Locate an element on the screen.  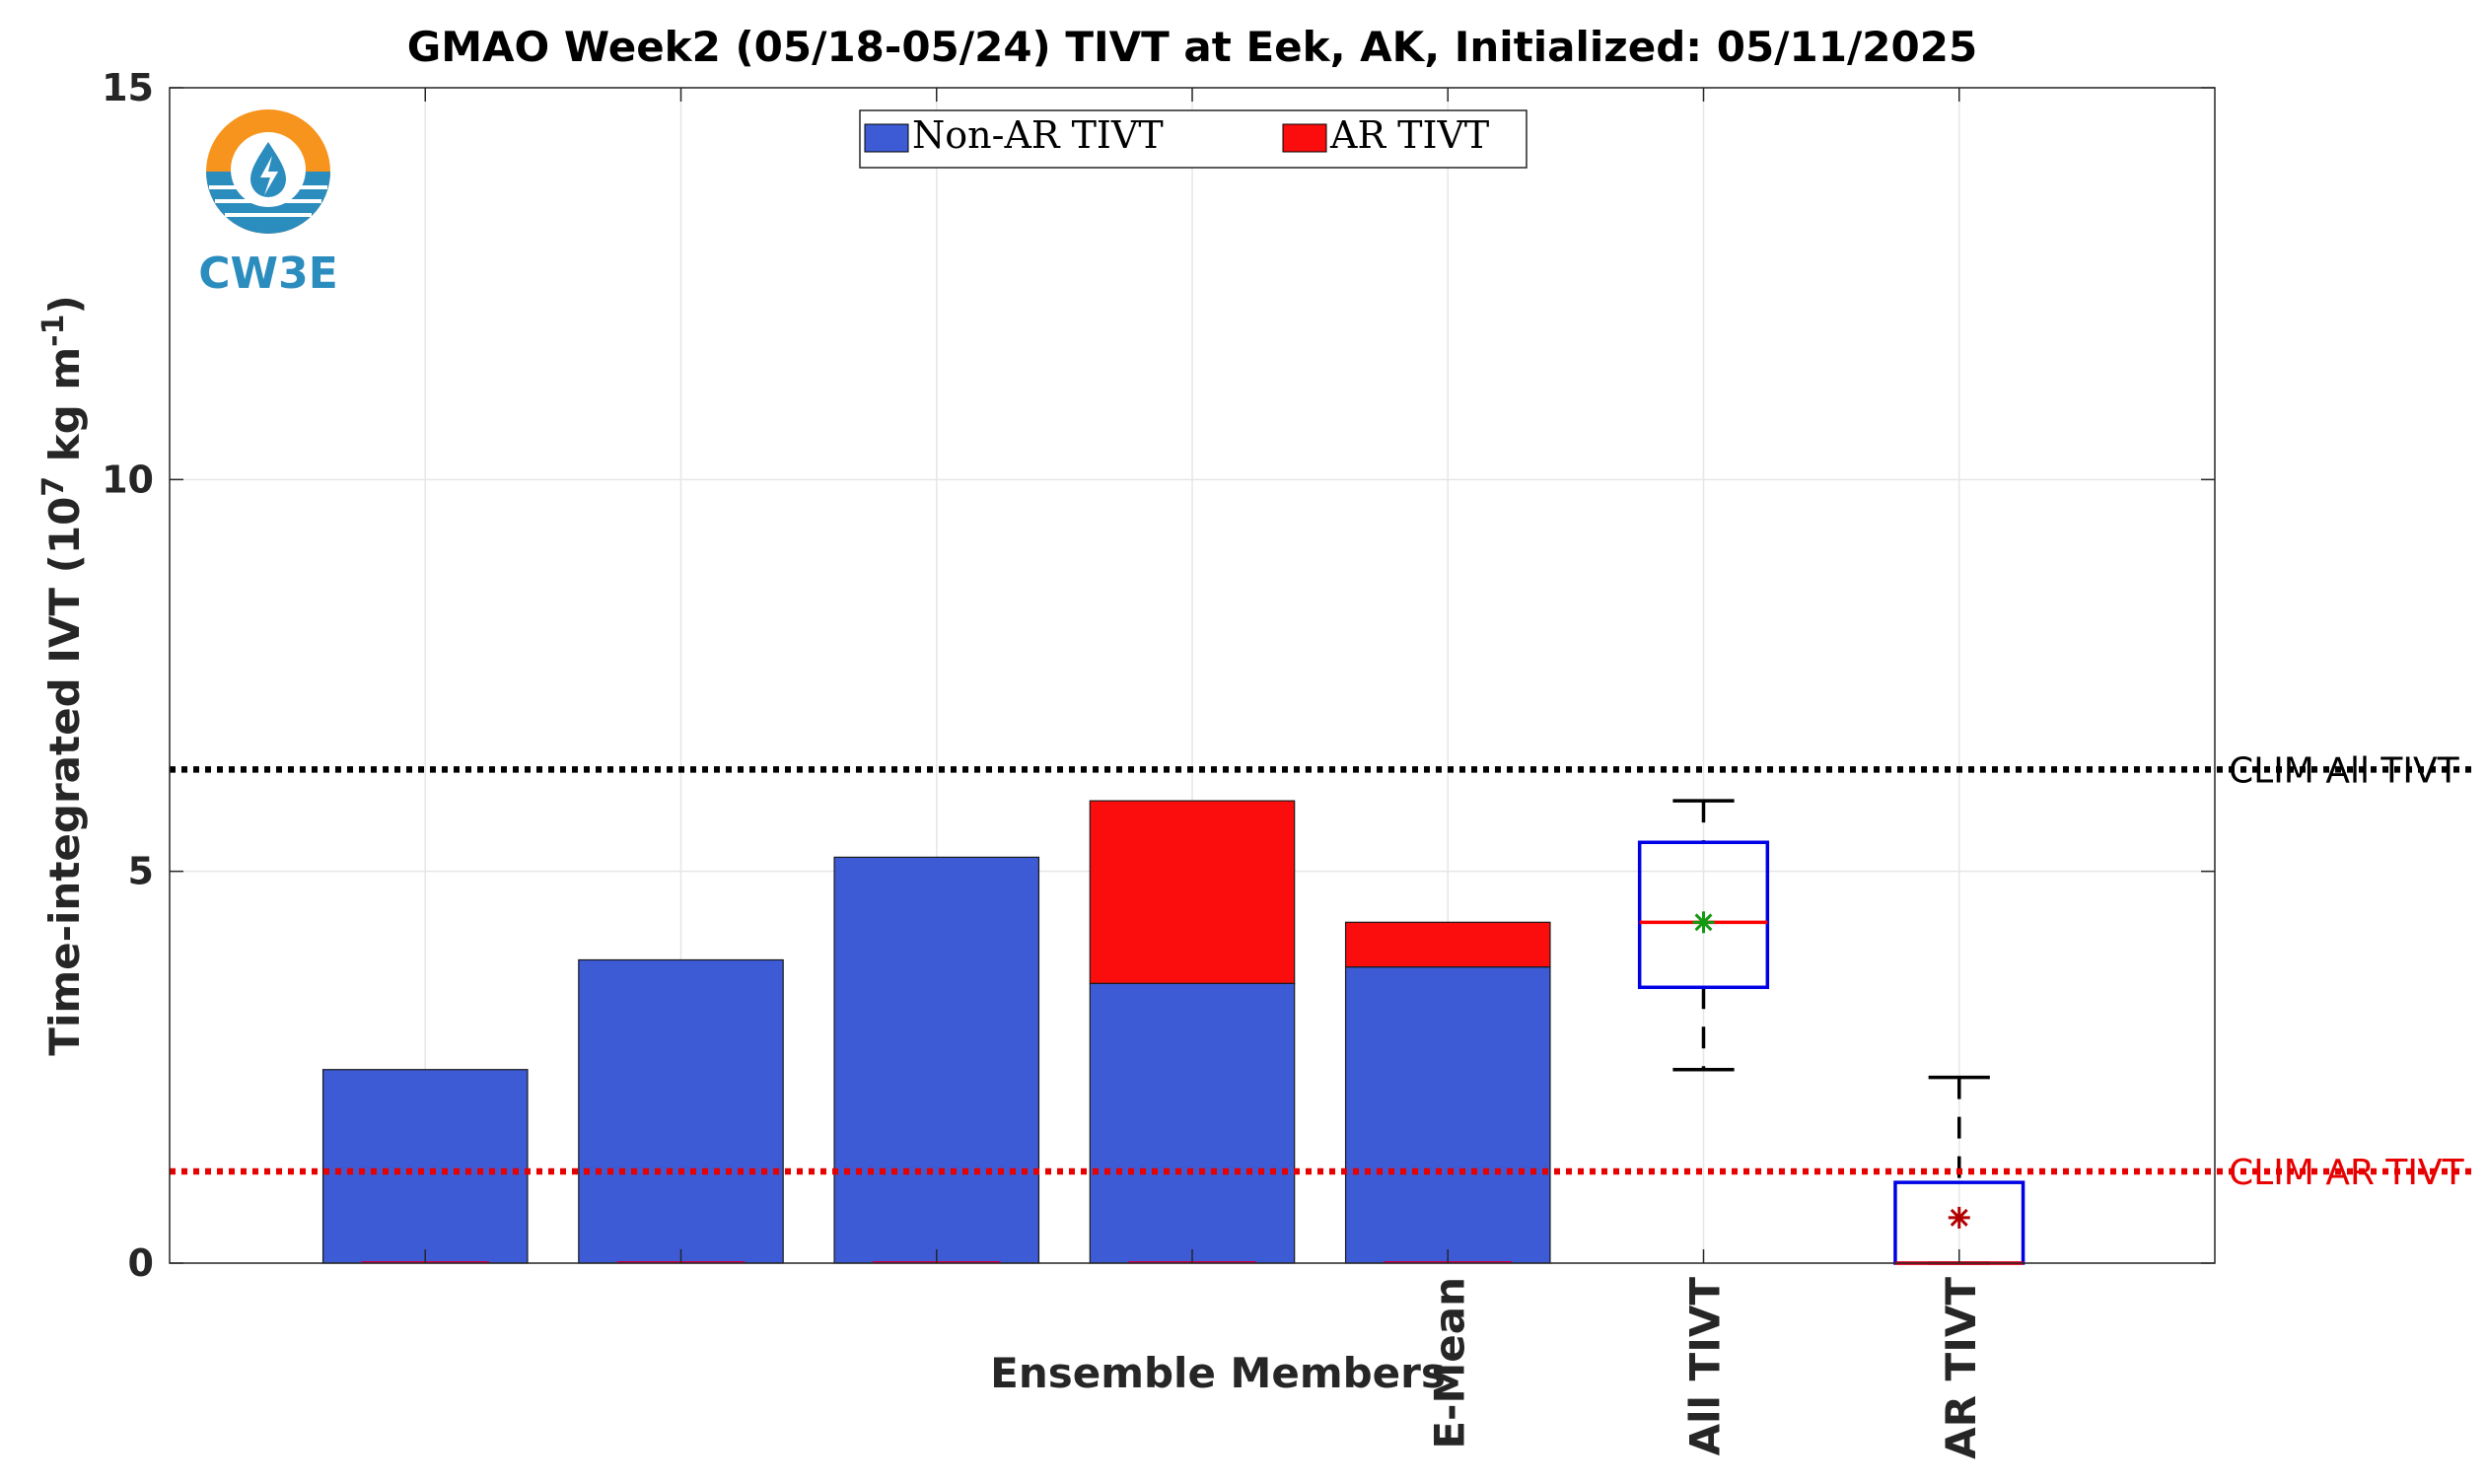
y-tick-label: 15 is located at coordinates (128, 87).